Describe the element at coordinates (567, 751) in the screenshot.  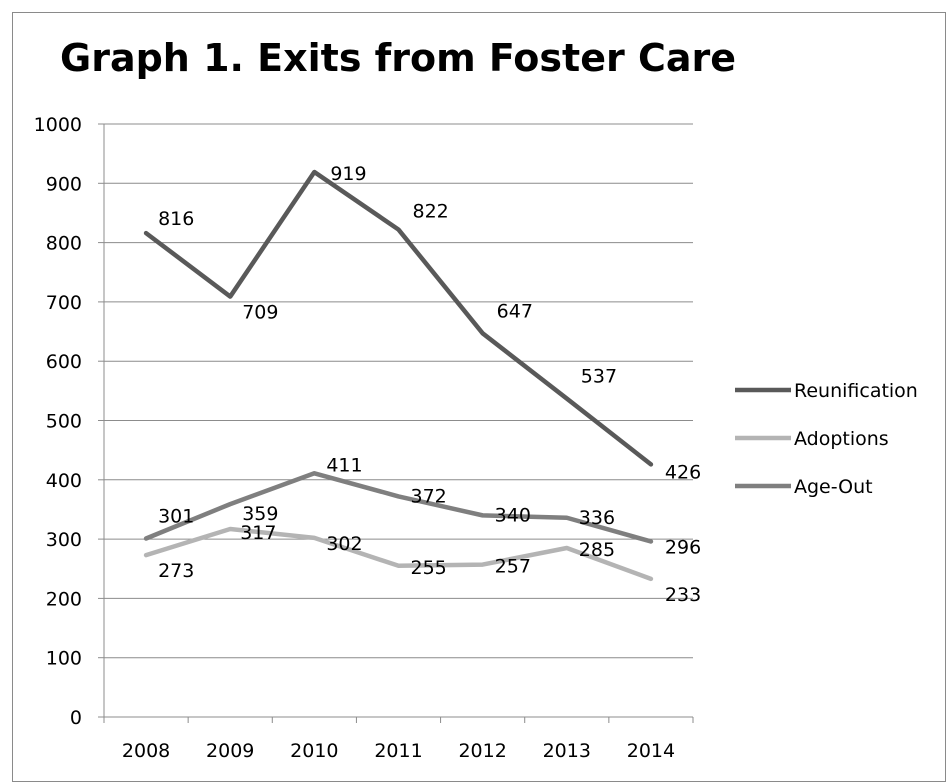
I see `x-tick-label: 2013` at that location.